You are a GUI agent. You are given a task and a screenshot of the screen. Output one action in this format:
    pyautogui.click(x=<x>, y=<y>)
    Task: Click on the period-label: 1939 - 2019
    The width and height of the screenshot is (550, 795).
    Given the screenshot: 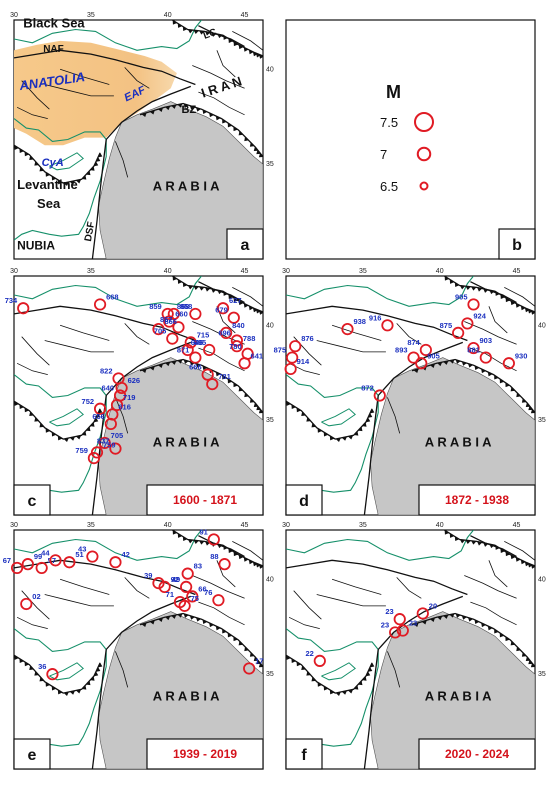 What is the action you would take?
    pyautogui.click(x=205, y=754)
    